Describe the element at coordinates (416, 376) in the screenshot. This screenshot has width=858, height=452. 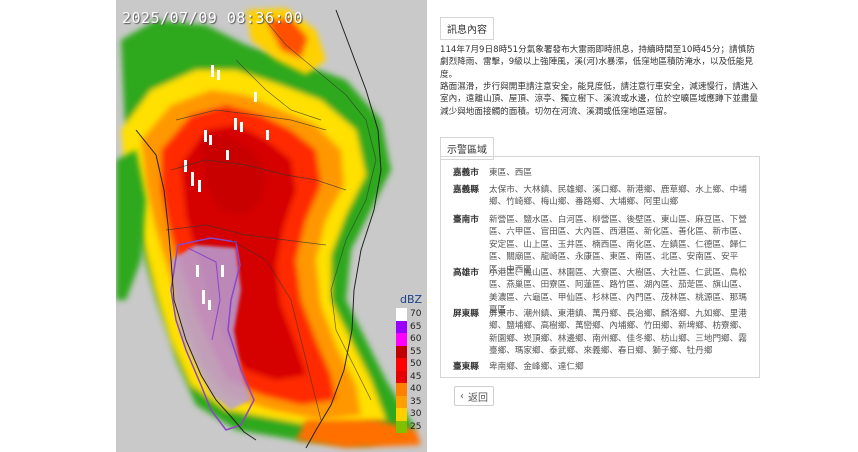
I see `dbz-label: 45` at that location.